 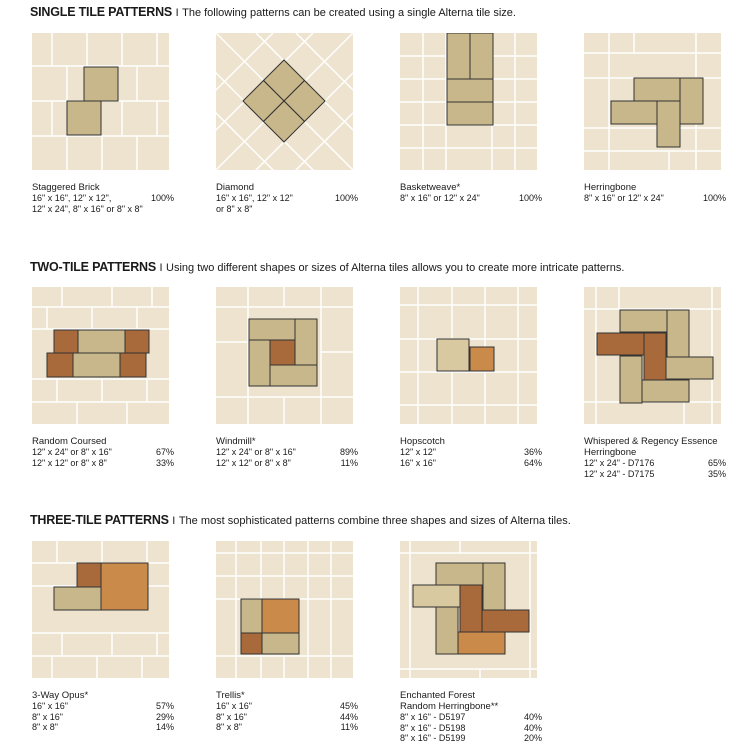 I want to click on size-row: 12" x 24" or 8" x 16" 89%, so click(x=287, y=452).